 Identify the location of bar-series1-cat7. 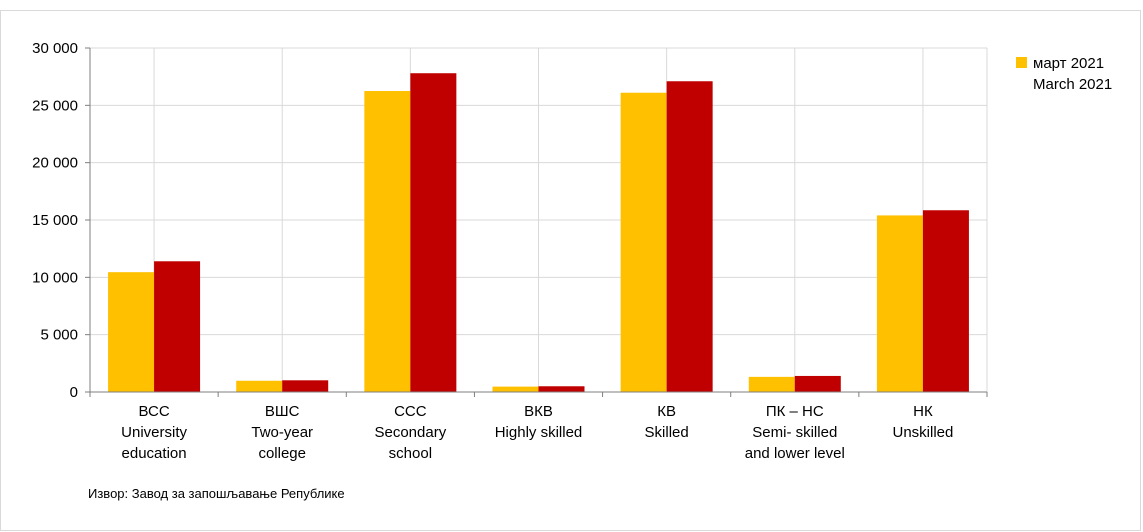
(899, 303).